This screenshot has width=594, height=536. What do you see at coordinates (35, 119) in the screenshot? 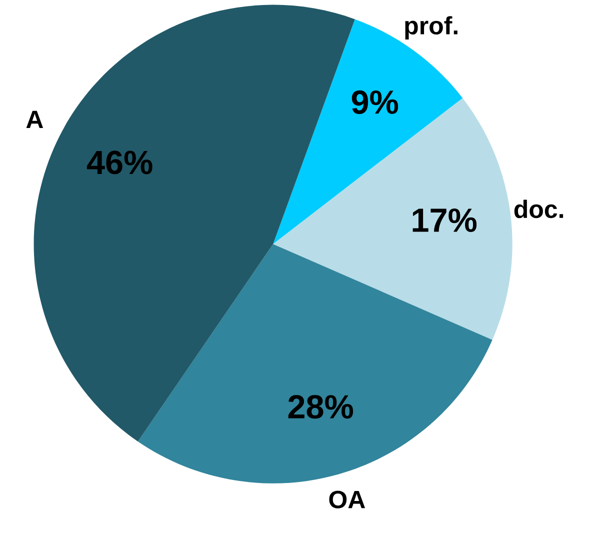
I see `slice-label: A` at bounding box center [35, 119].